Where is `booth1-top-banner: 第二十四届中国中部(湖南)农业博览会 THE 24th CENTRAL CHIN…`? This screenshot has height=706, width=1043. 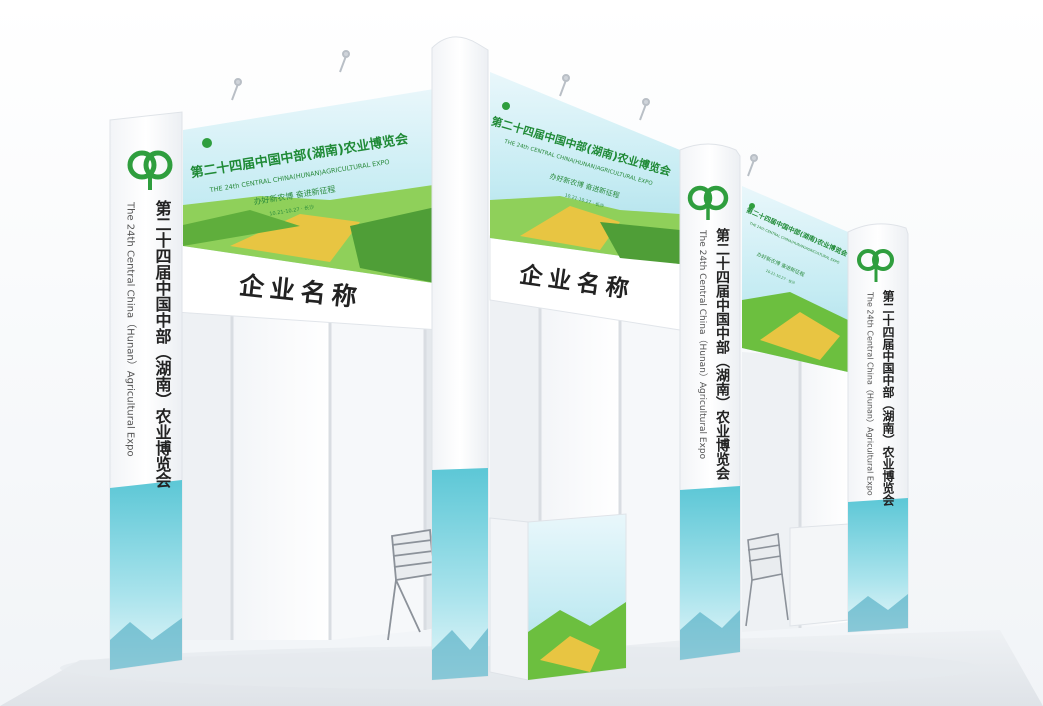 booth1-top-banner: 第二十四届中国中部(湖南)农业博览会 THE 24th CENTRAL CHIN… is located at coordinates (311, 186).